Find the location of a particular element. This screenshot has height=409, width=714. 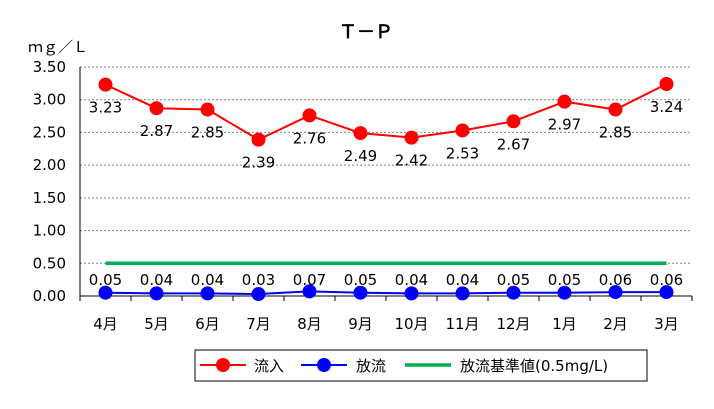

data-label: 0.07 is located at coordinates (309, 280).